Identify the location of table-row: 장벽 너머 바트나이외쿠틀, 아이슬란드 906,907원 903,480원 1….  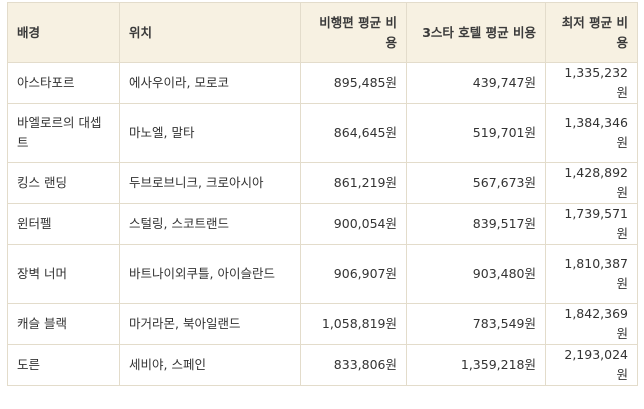
(322, 274).